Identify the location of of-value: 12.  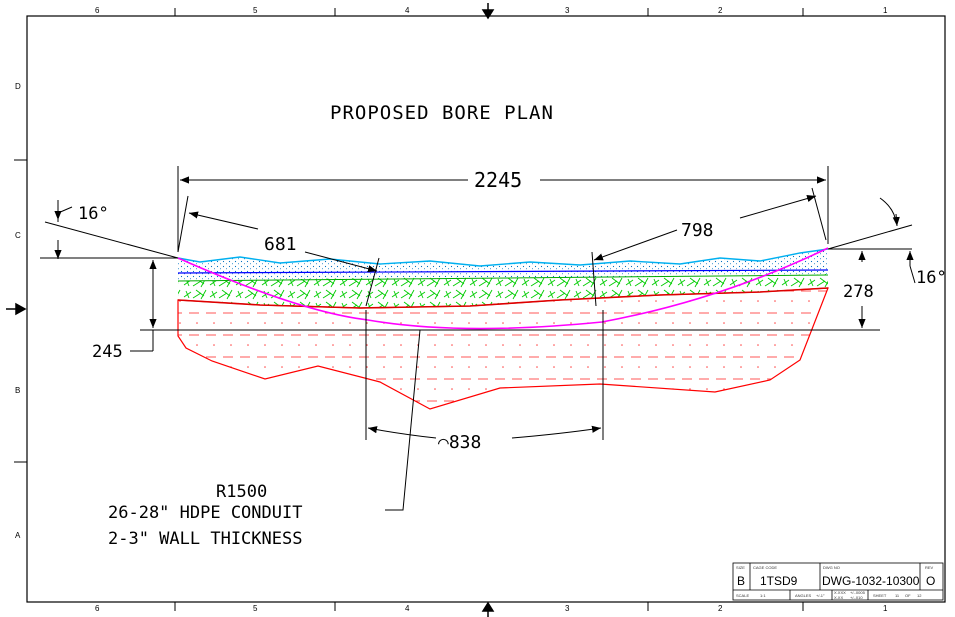
(919, 595).